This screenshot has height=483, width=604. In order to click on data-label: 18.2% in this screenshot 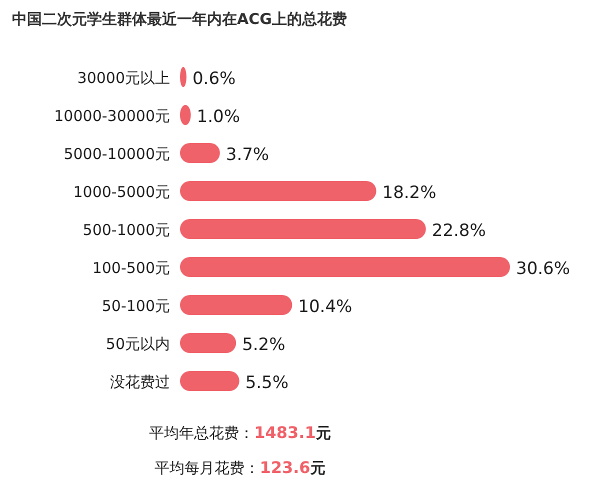, I will do `click(409, 193)`.